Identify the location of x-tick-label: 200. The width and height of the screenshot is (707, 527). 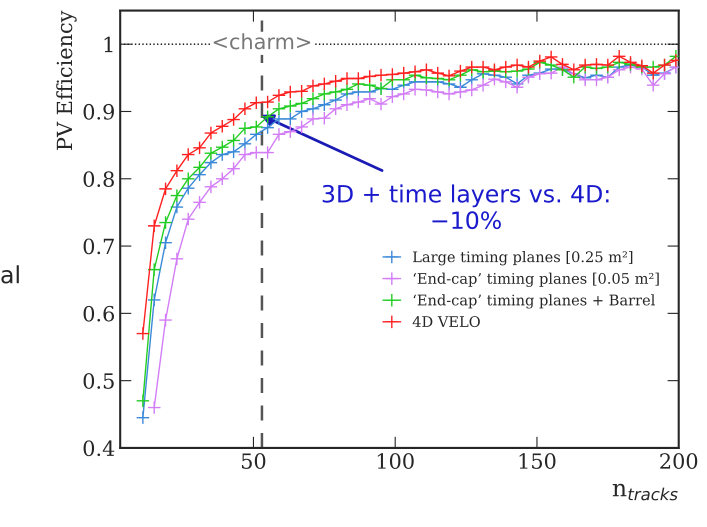
(679, 461).